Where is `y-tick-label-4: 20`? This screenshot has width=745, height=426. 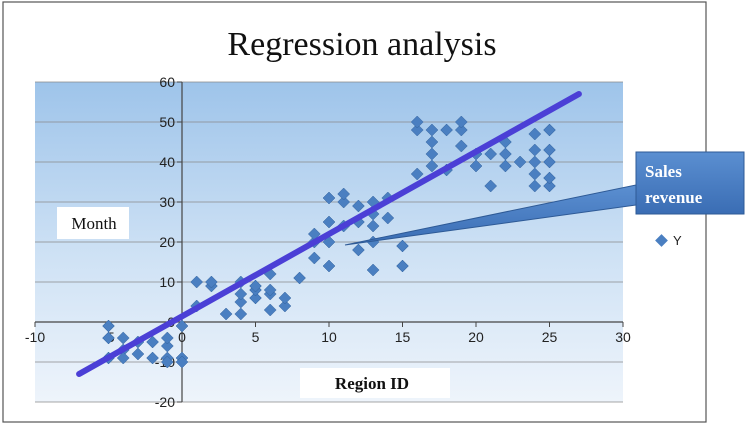
y-tick-label-4: 20 is located at coordinates (167, 242).